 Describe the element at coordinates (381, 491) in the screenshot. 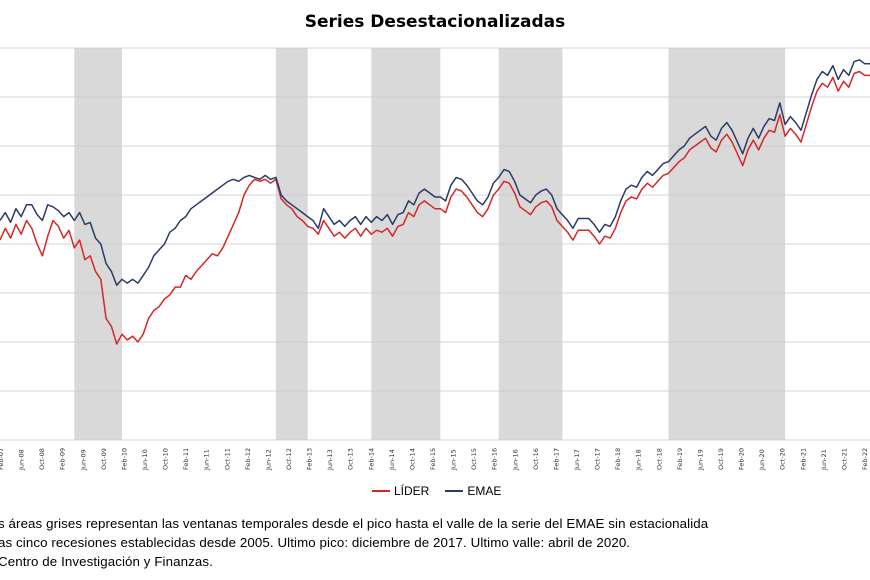

I see `legend-swatch-lider` at that location.